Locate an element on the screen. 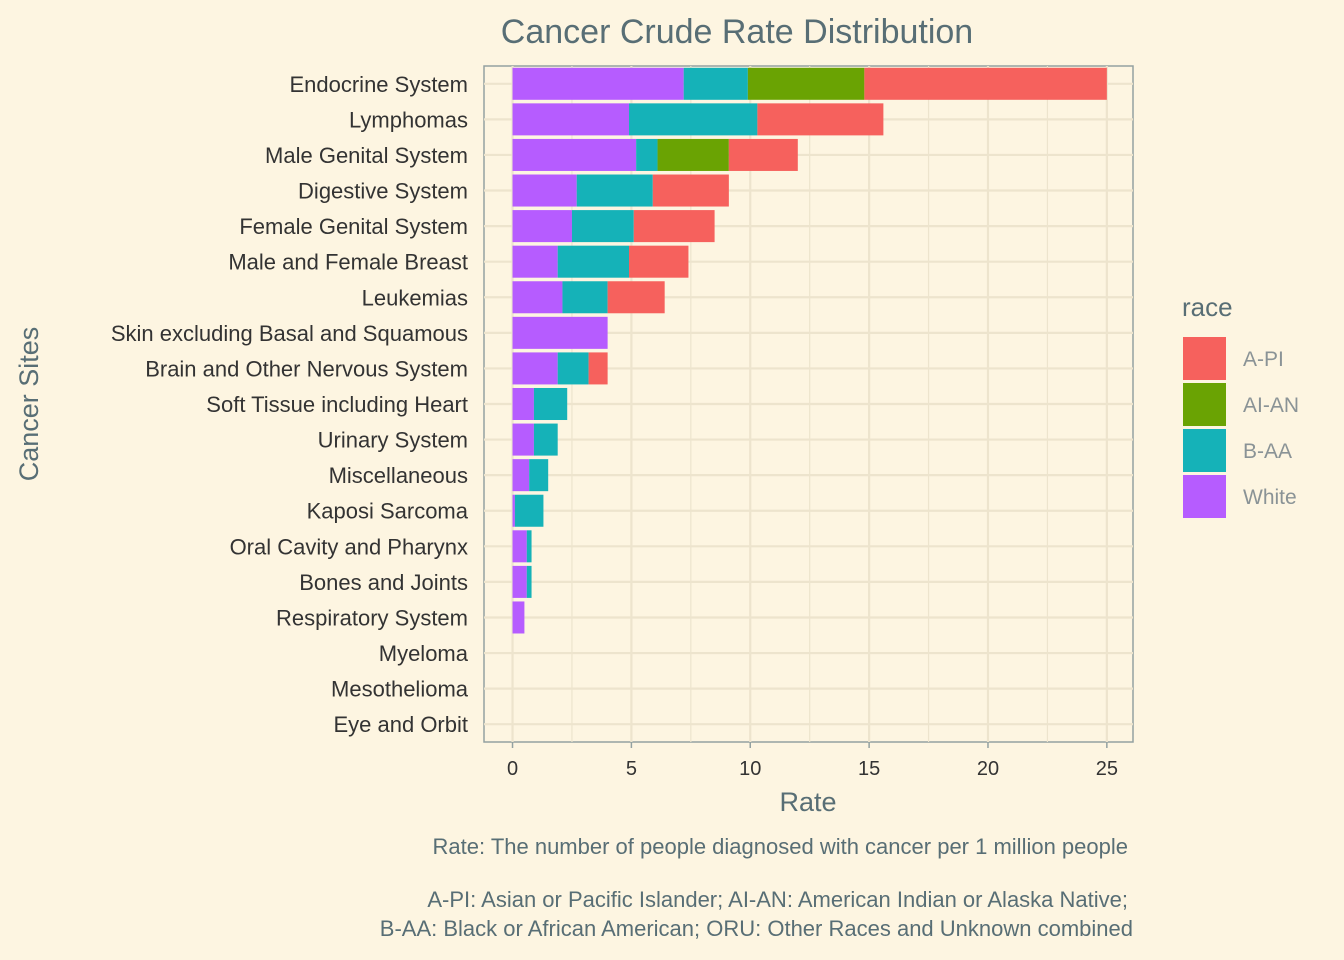 The height and width of the screenshot is (960, 1344). bar-digestive-system-white is located at coordinates (544, 190).